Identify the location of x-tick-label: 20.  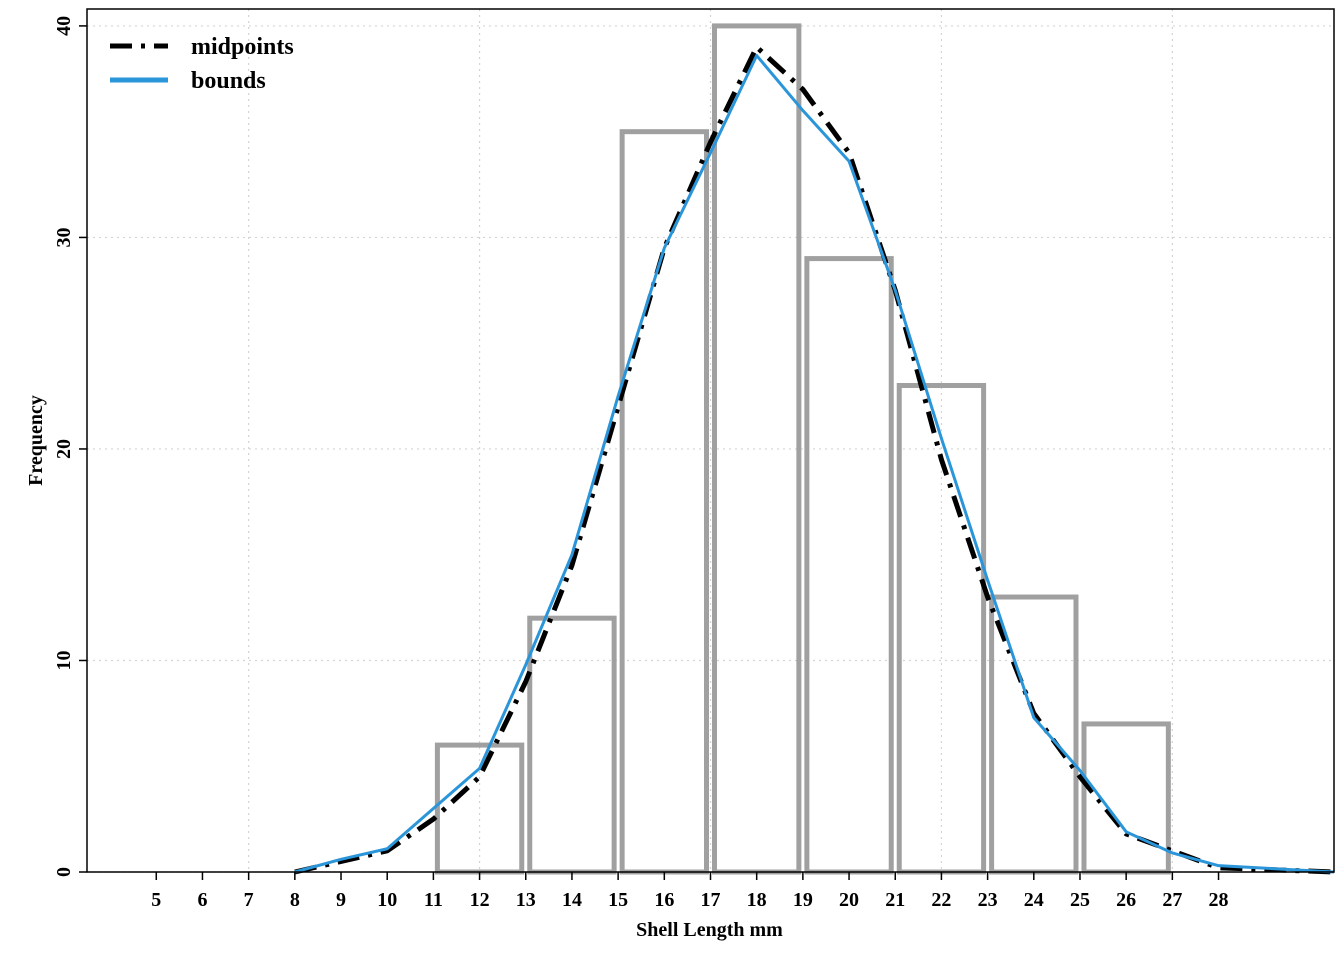
(849, 900).